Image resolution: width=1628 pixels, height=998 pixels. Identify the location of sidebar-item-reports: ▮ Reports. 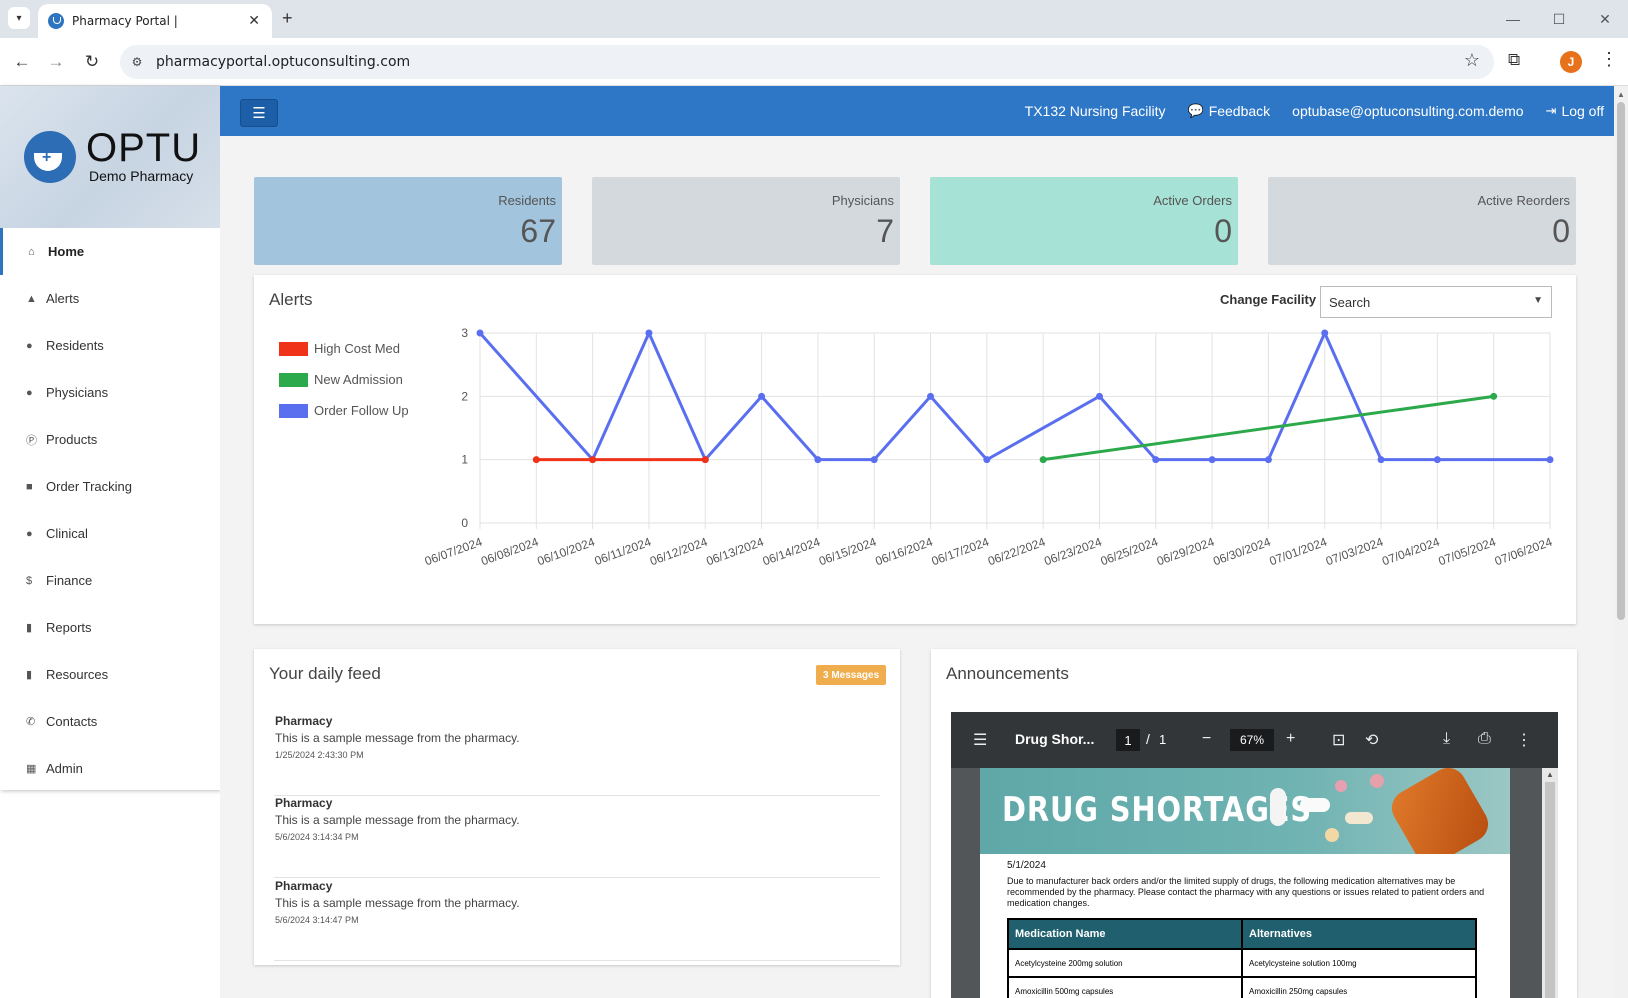
(110, 627).